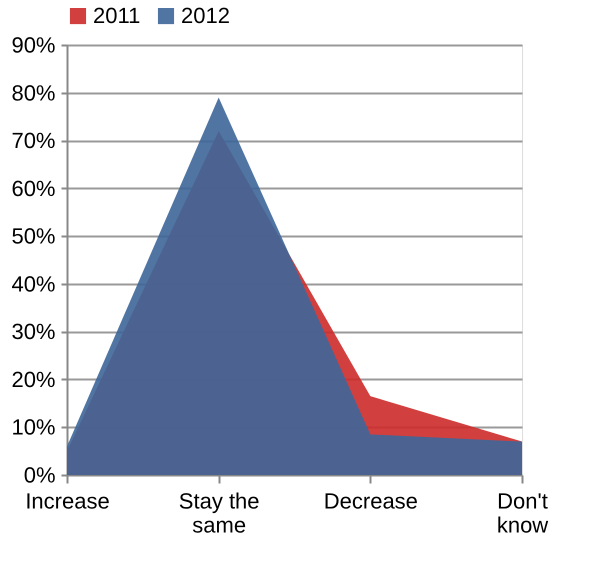 This screenshot has width=592, height=588. What do you see at coordinates (522, 513) in the screenshot?
I see `x-tick-label: Don't know` at bounding box center [522, 513].